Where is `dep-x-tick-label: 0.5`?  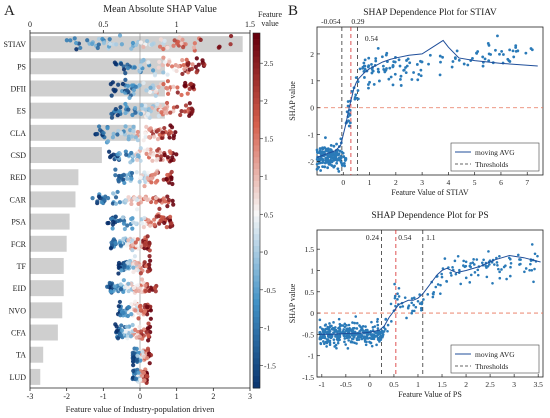
dep-x-tick-label: 0.5 is located at coordinates (394, 384).